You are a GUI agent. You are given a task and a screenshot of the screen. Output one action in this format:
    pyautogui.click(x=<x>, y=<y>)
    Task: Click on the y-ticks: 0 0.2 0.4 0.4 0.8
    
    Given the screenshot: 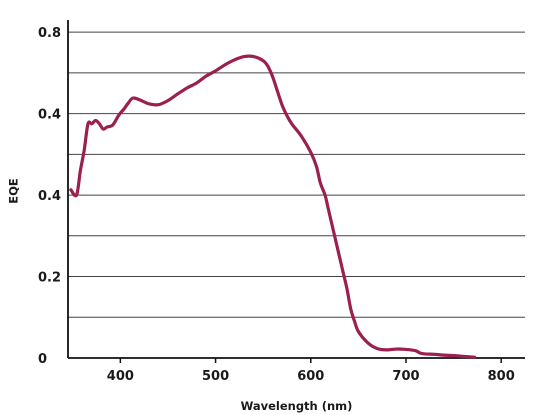 What is the action you would take?
    pyautogui.click(x=49, y=196)
    